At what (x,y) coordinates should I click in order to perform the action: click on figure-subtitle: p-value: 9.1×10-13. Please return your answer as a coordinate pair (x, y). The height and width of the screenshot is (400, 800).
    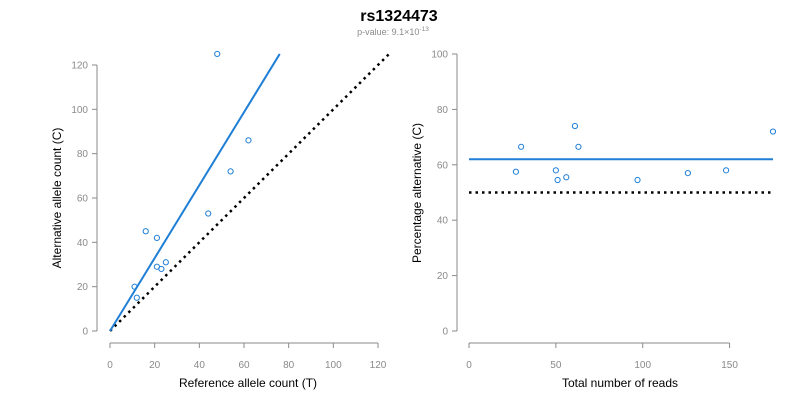
    Looking at the image, I should click on (393, 31).